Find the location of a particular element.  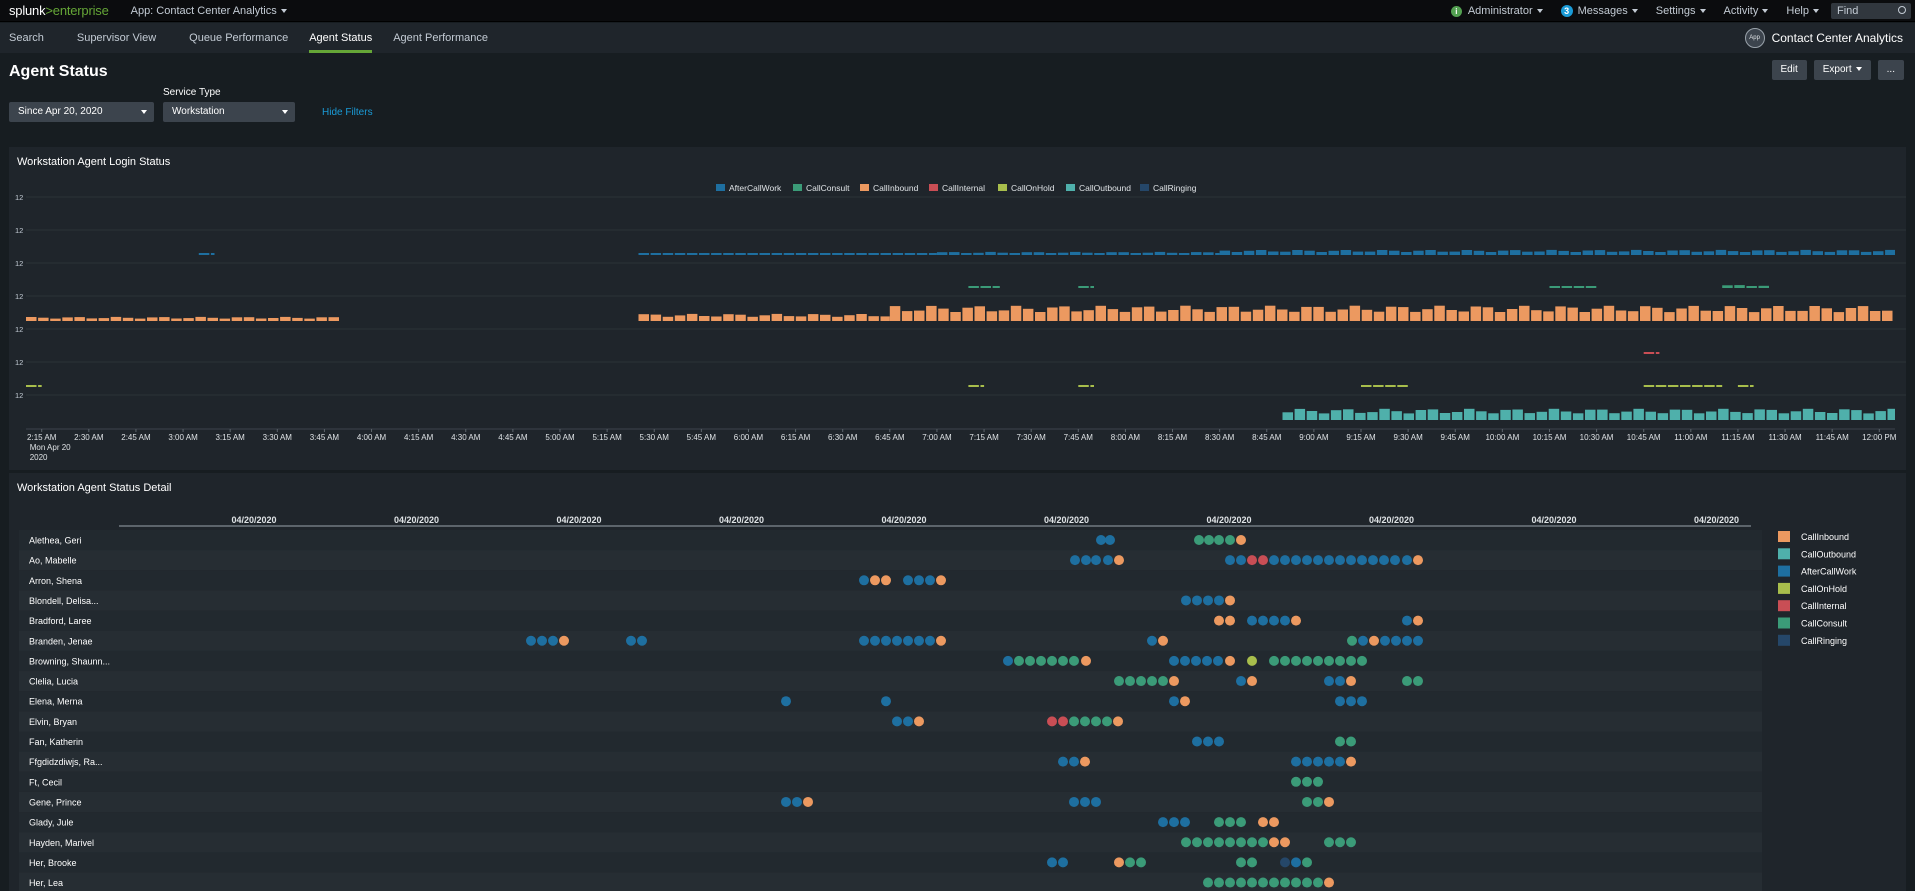

detail-legend-item-callconsult: CallConsult is located at coordinates (1813, 623).